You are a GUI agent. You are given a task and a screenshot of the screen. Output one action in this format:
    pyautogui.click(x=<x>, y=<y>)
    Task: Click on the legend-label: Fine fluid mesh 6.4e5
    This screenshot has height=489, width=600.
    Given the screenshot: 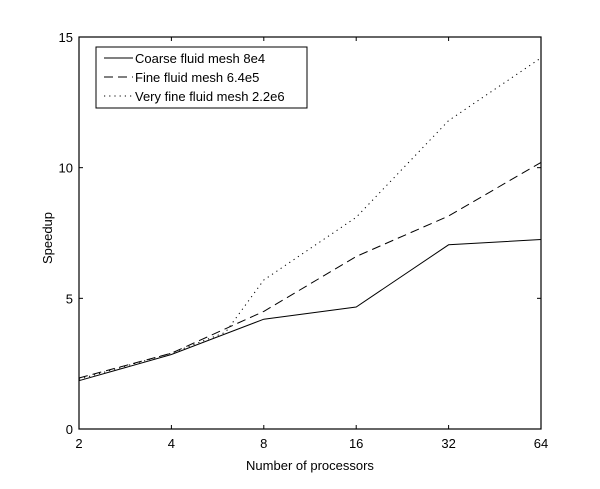 What is the action you would take?
    pyautogui.click(x=197, y=77)
    